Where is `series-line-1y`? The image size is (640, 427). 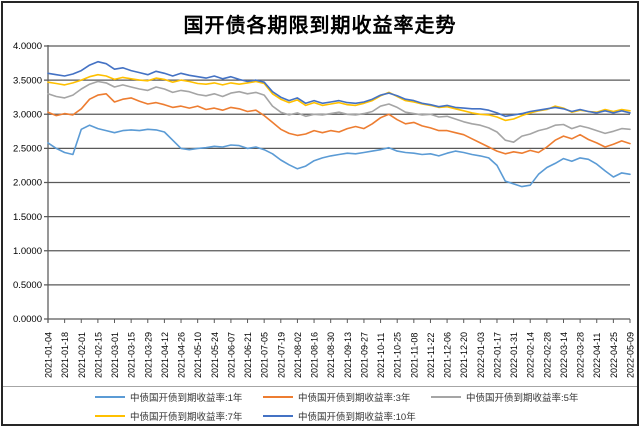 series-line-1y is located at coordinates (339, 156).